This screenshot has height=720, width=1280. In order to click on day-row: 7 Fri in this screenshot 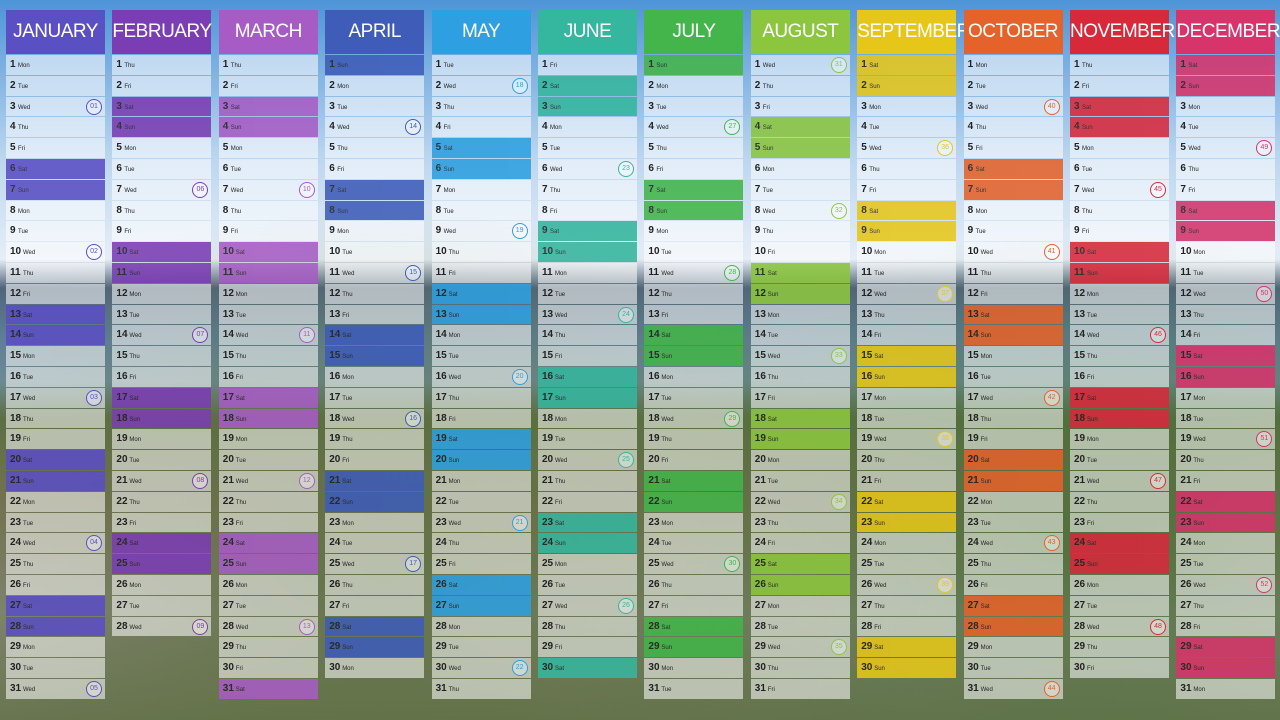, I will do `click(1226, 189)`.